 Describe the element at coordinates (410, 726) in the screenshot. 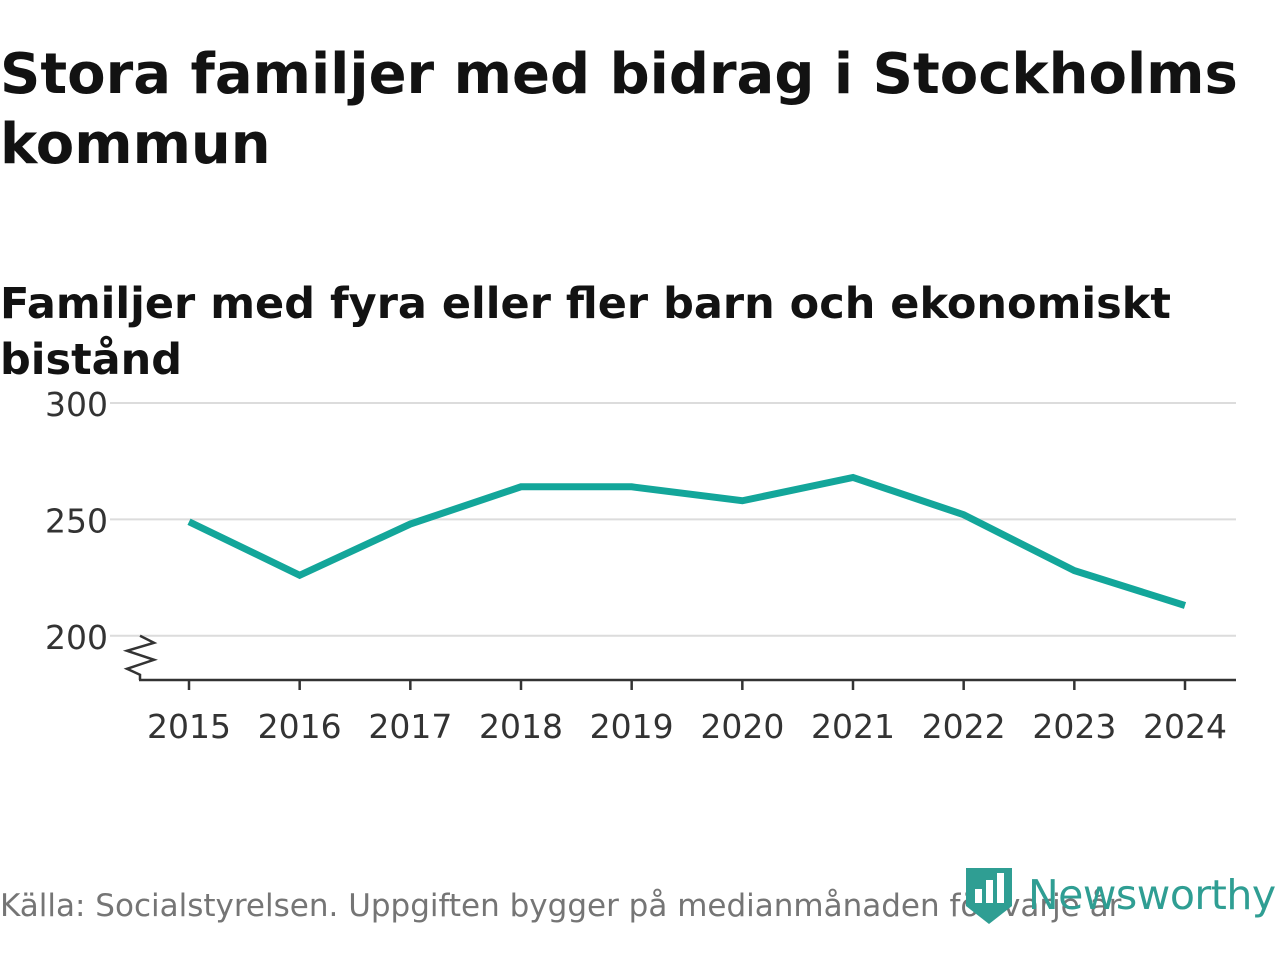

I see `x-tick-label-2017: 2017` at that location.